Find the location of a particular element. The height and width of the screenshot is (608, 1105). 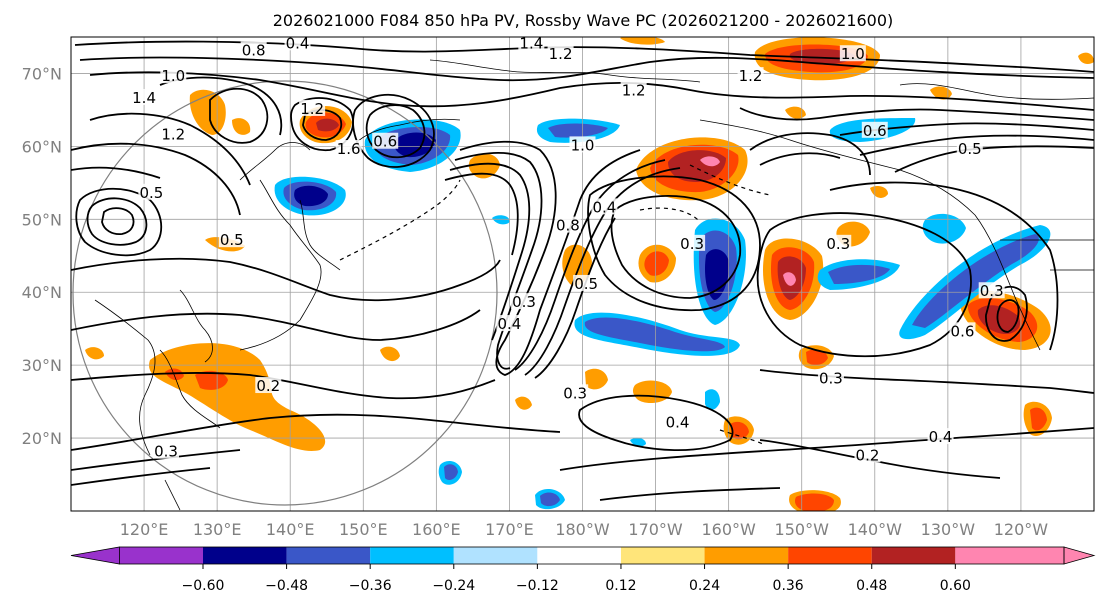

colorbar-tick-label: 0.60 is located at coordinates (955, 586).